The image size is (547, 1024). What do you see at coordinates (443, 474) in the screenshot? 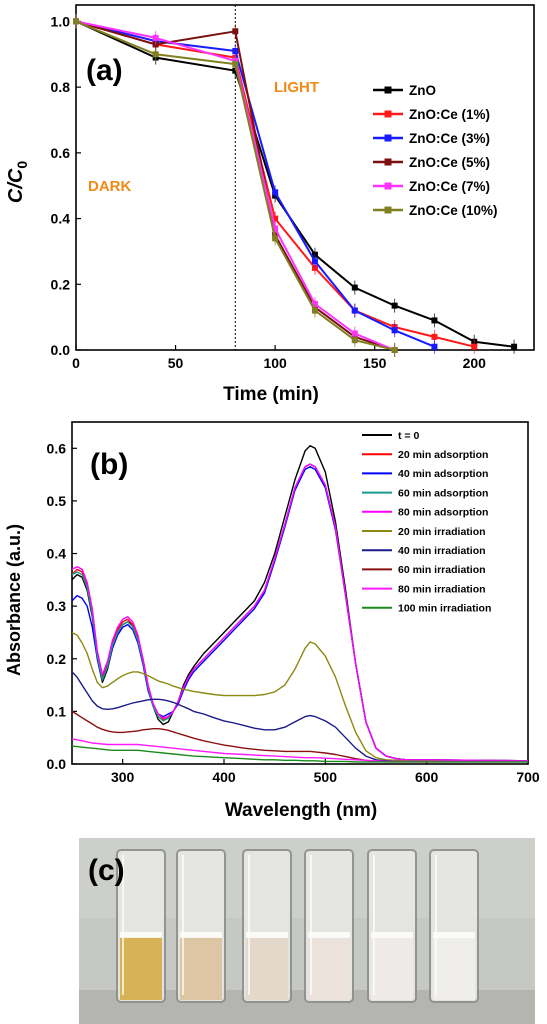
I see `chart-b-legend-label: 40 min adsorption` at bounding box center [443, 474].